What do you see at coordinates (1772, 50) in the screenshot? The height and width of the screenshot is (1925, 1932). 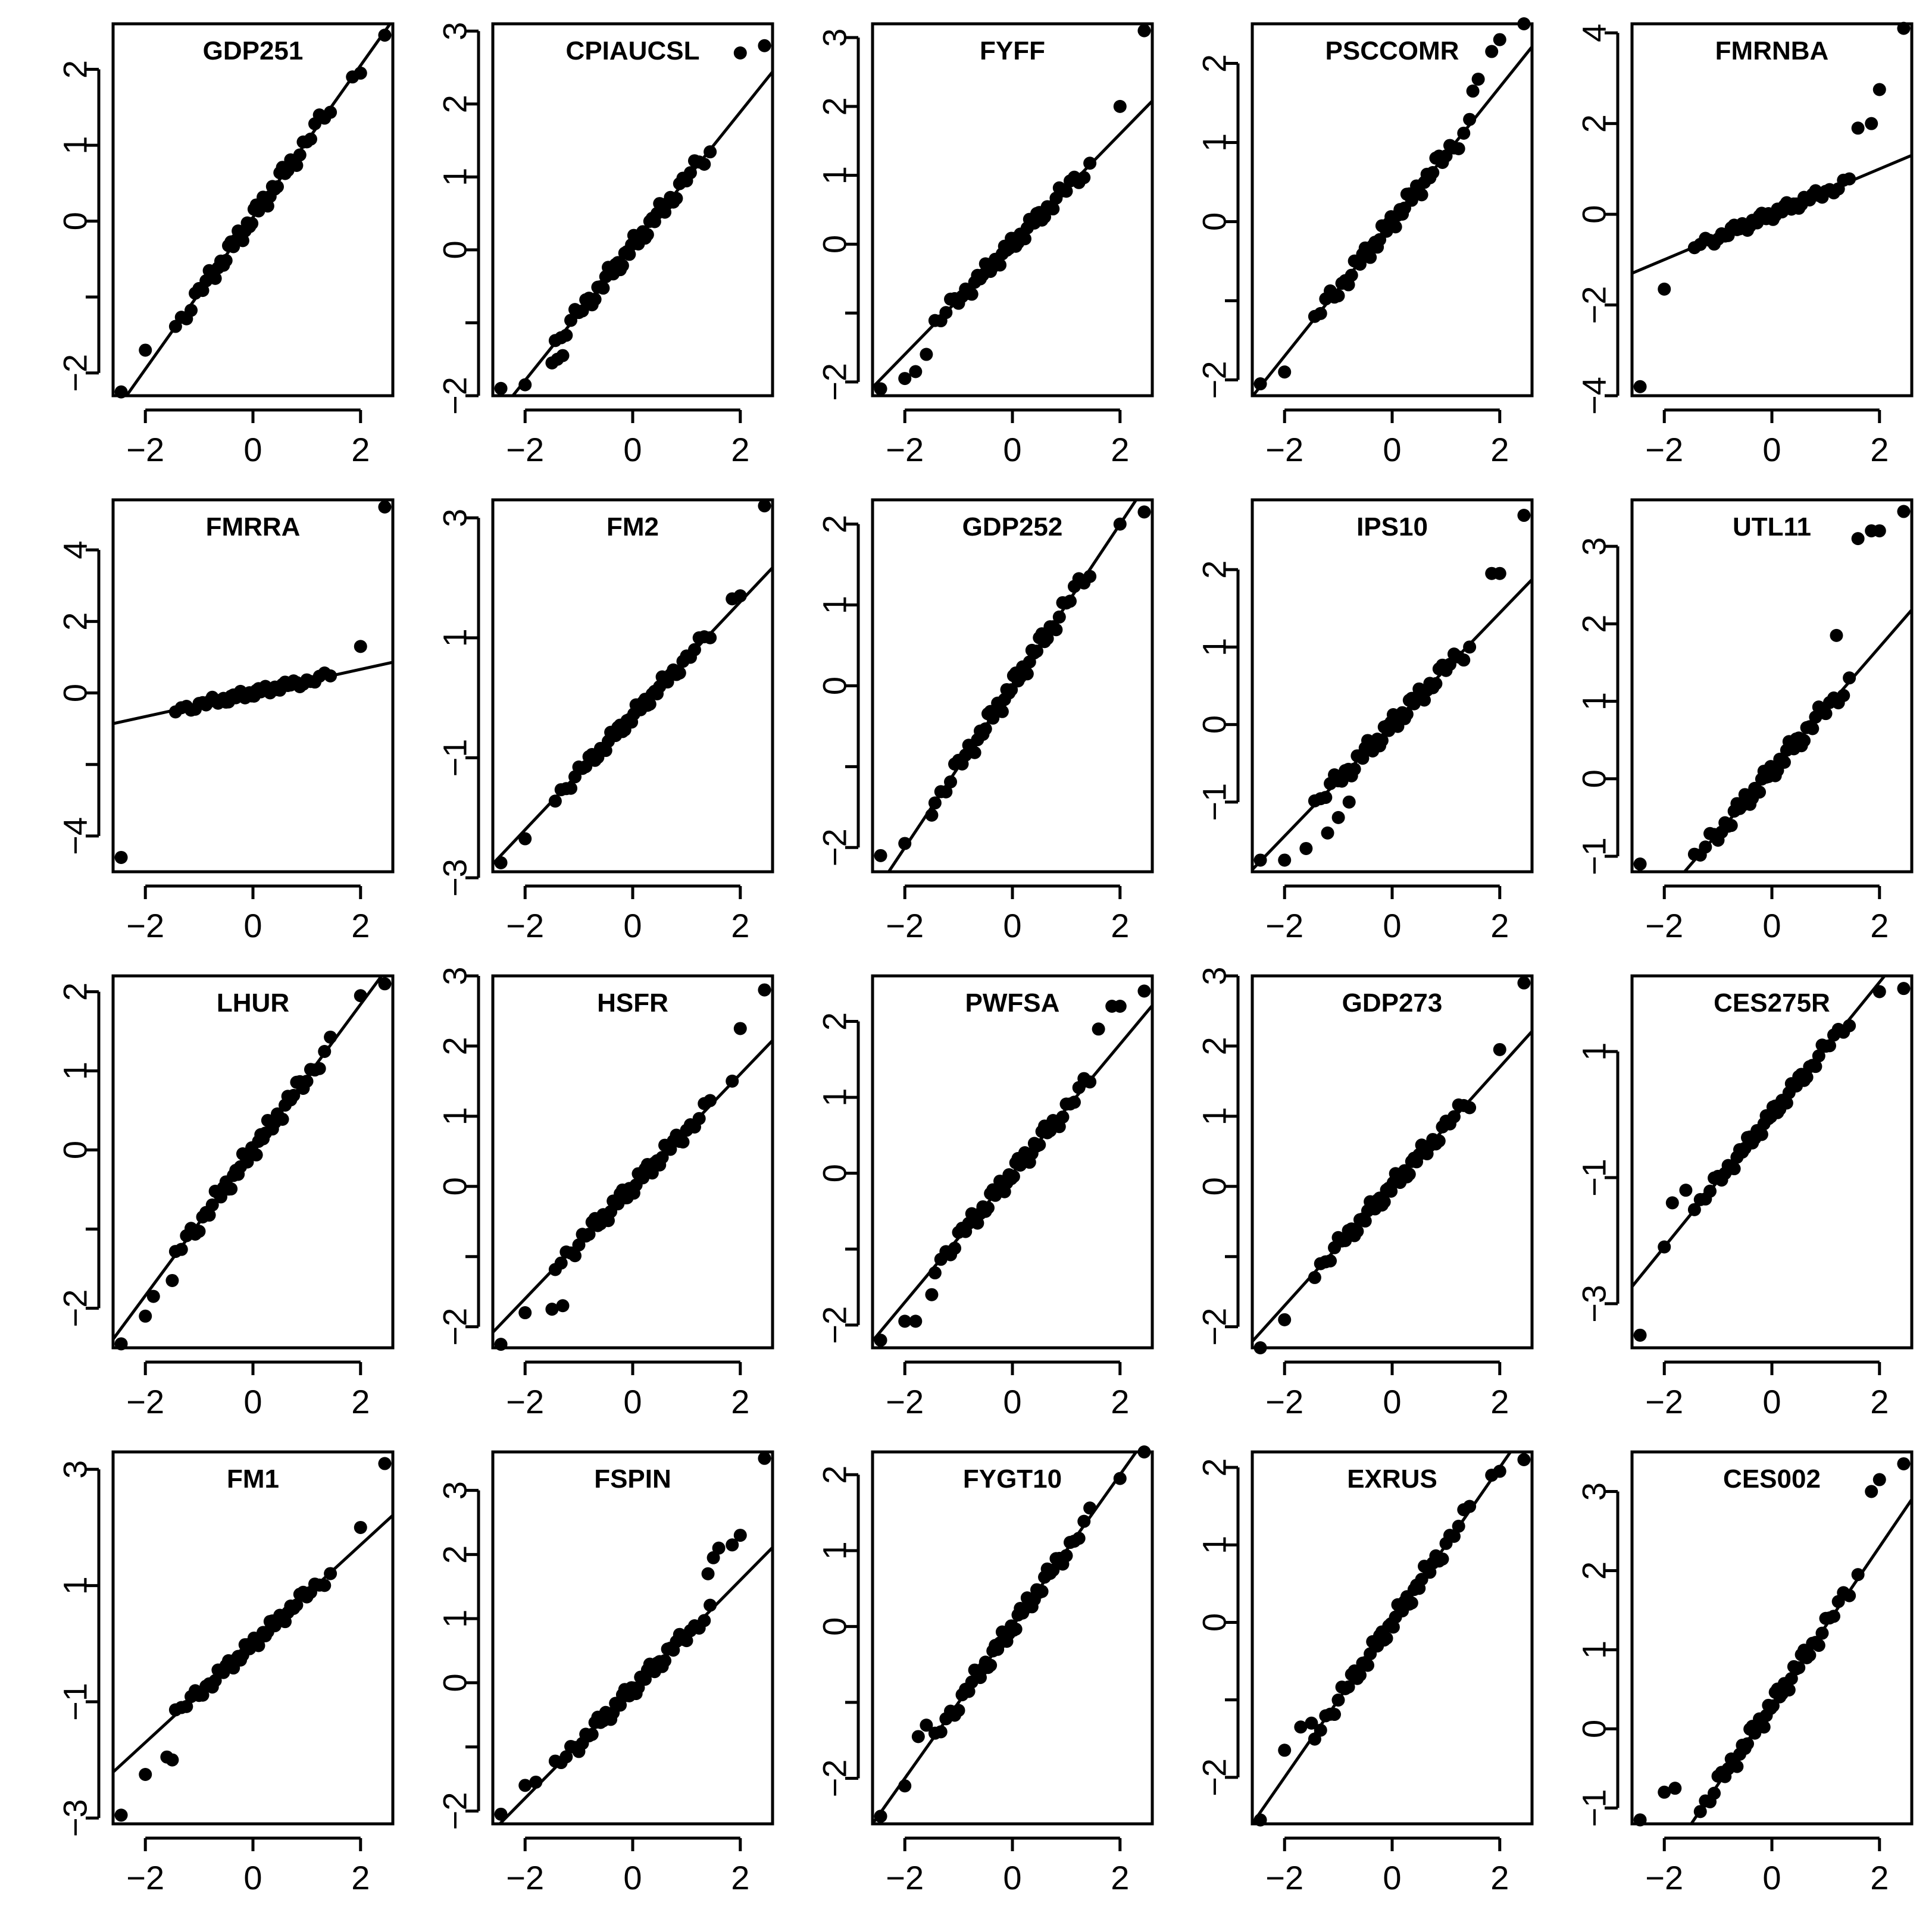 I see `panel-title: FMRNBA` at bounding box center [1772, 50].